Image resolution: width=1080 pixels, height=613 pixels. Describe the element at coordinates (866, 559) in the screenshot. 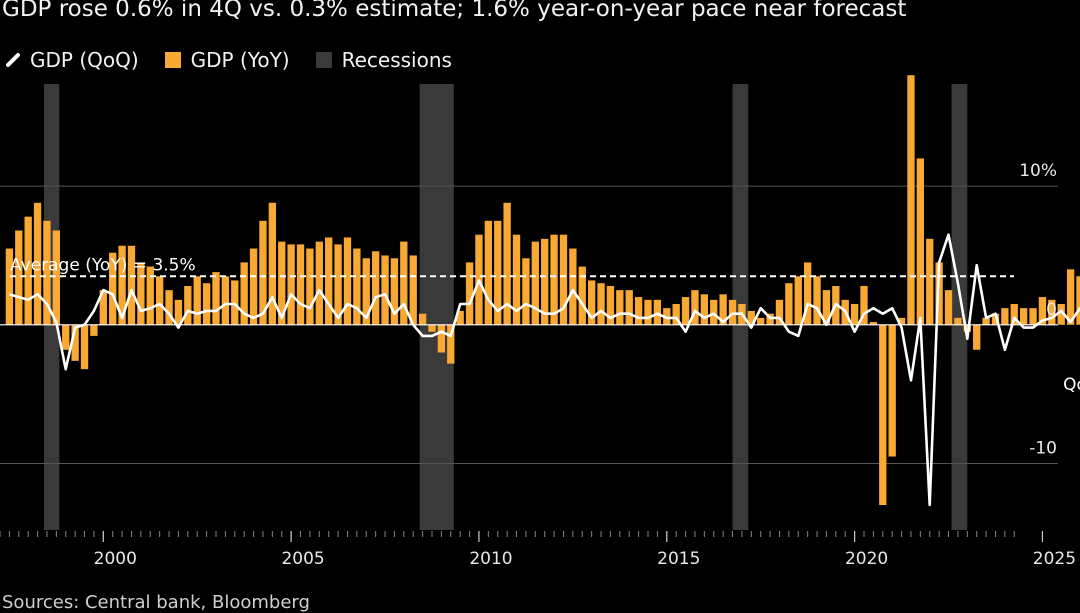

I see `x-tick-label: 2020` at that location.